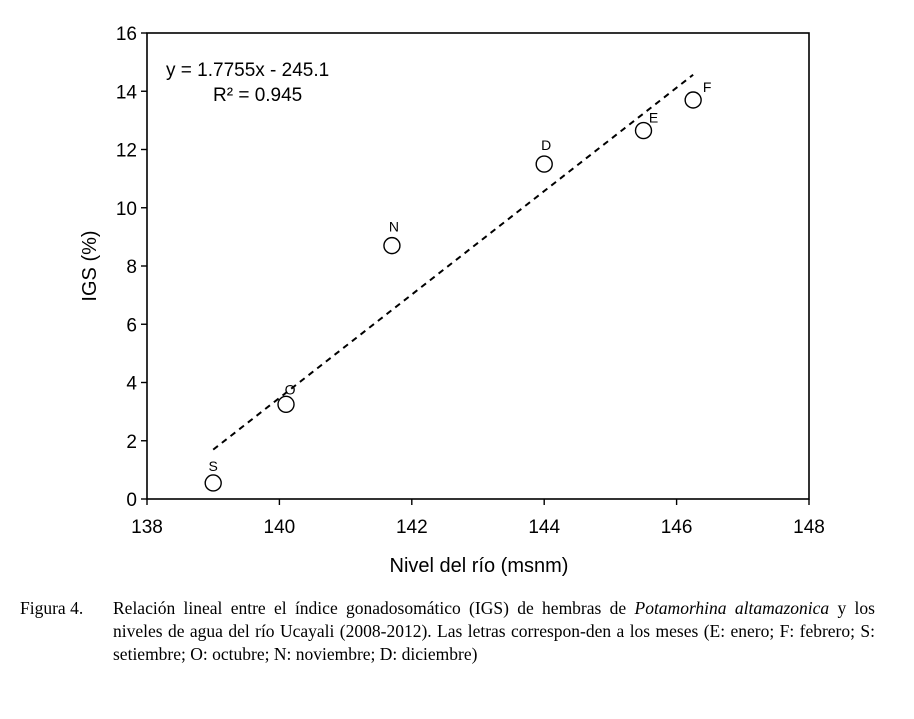 The width and height of the screenshot is (914, 719). Describe the element at coordinates (90, 265) in the screenshot. I see `y-axis-label: IGS (%)` at that location.